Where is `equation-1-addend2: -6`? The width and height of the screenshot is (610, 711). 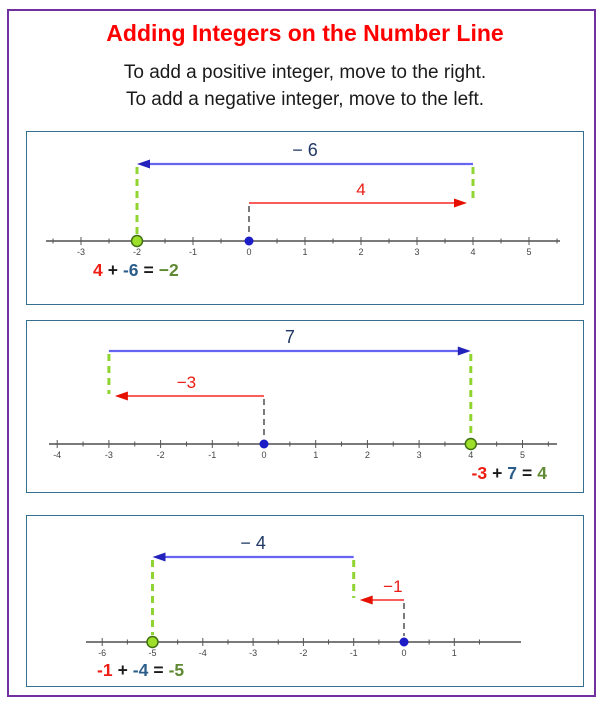 equation-1-addend2: -6 is located at coordinates (130, 270).